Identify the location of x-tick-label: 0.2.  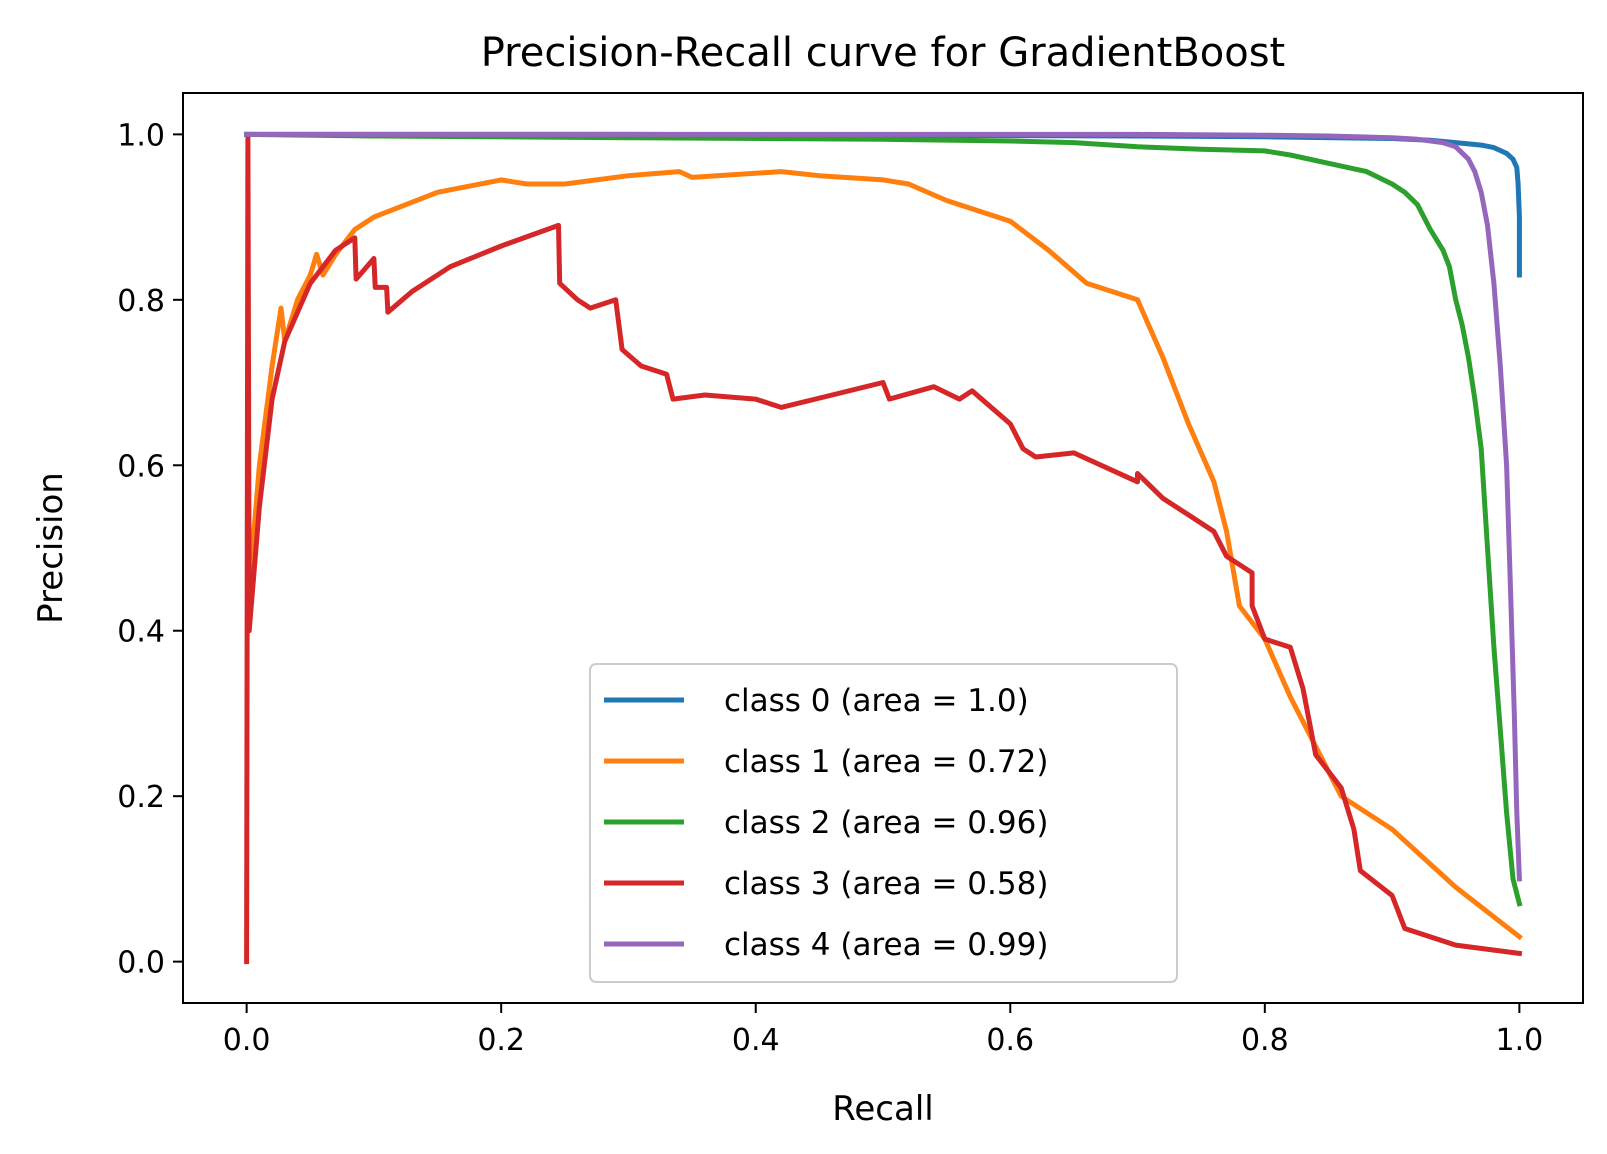
(501, 1040).